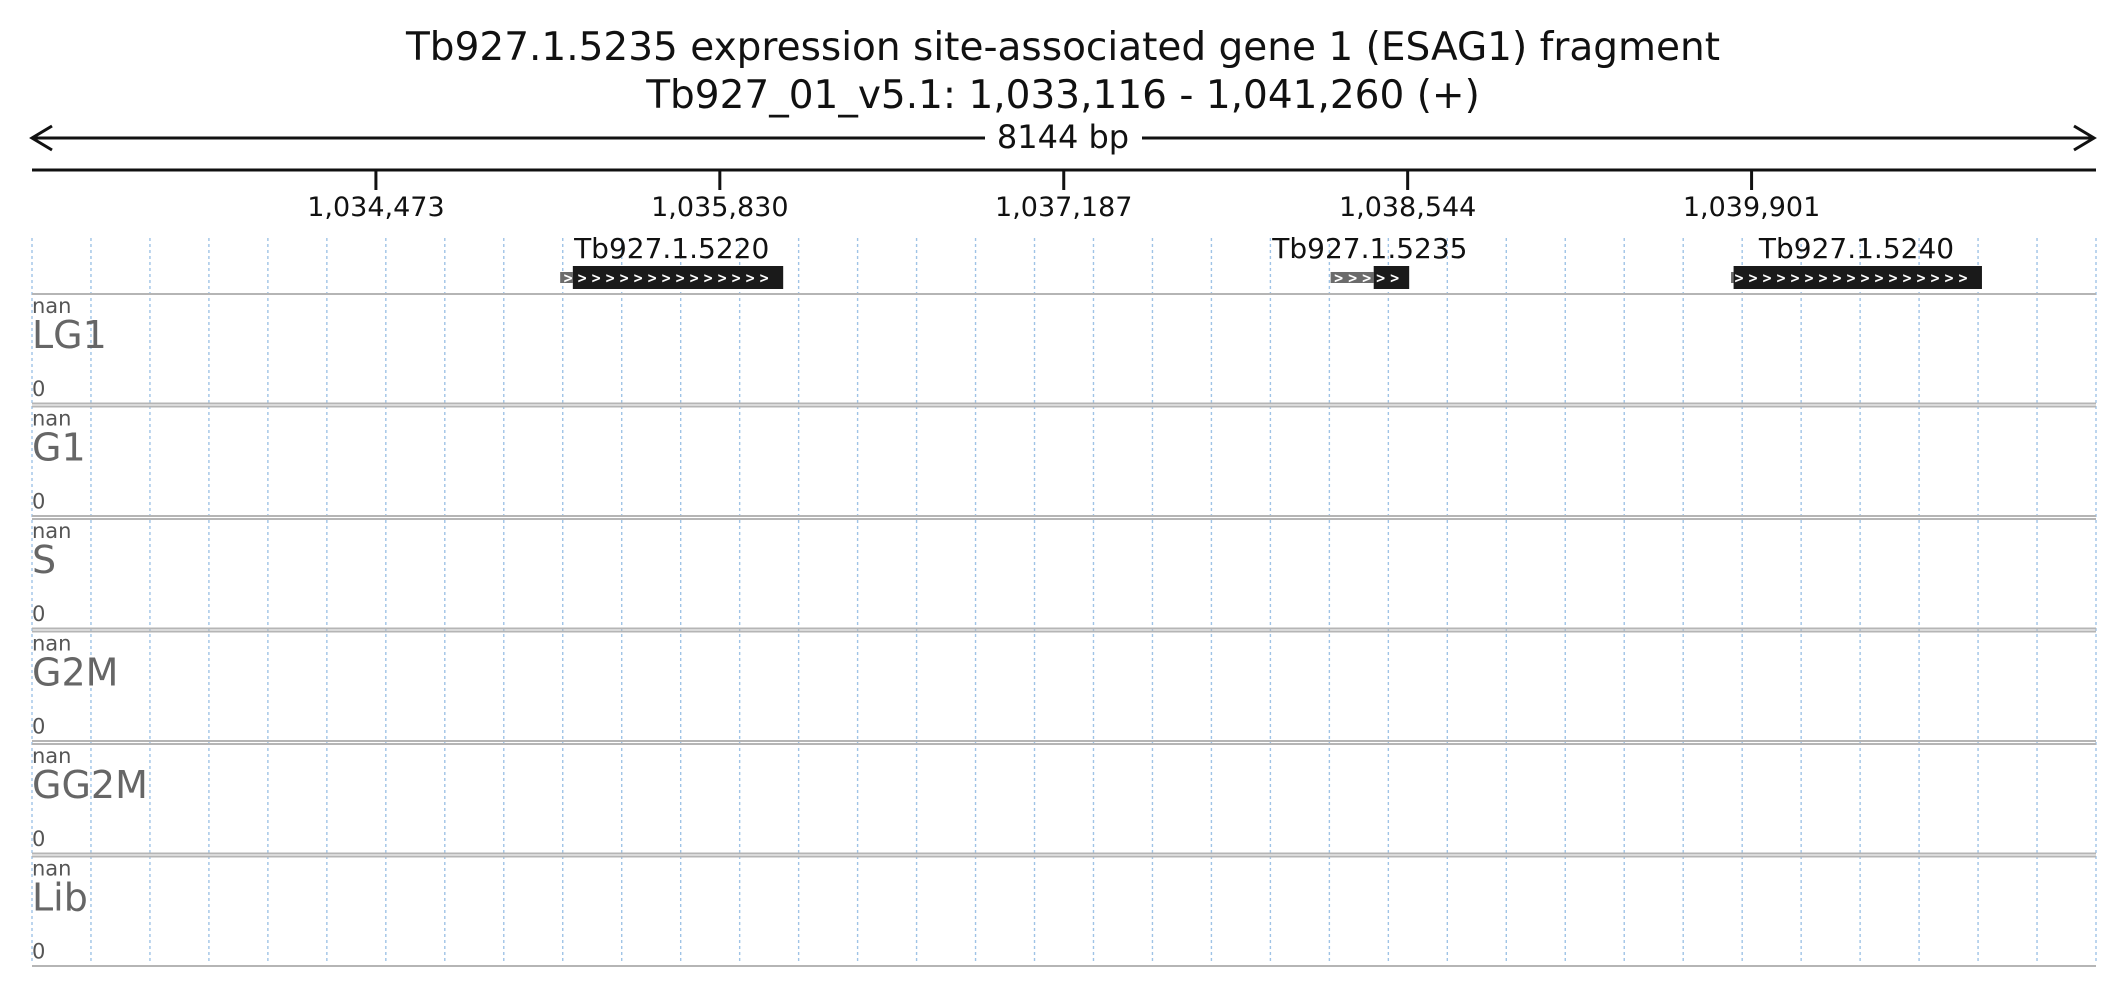  Describe the element at coordinates (69, 335) in the screenshot. I see `track-name: LG1` at that location.